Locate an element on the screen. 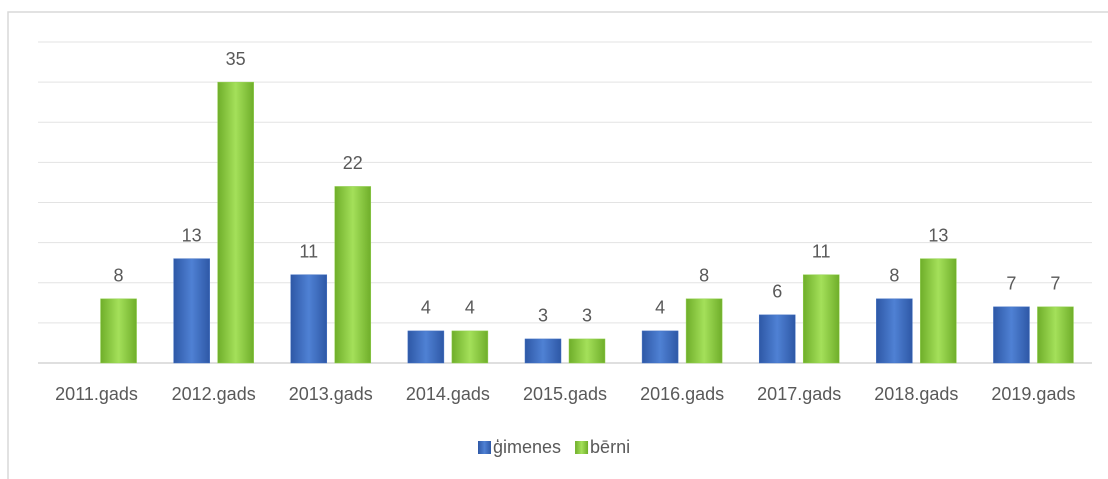 The image size is (1108, 479). x-tick-label: 2012.gads is located at coordinates (214, 394).